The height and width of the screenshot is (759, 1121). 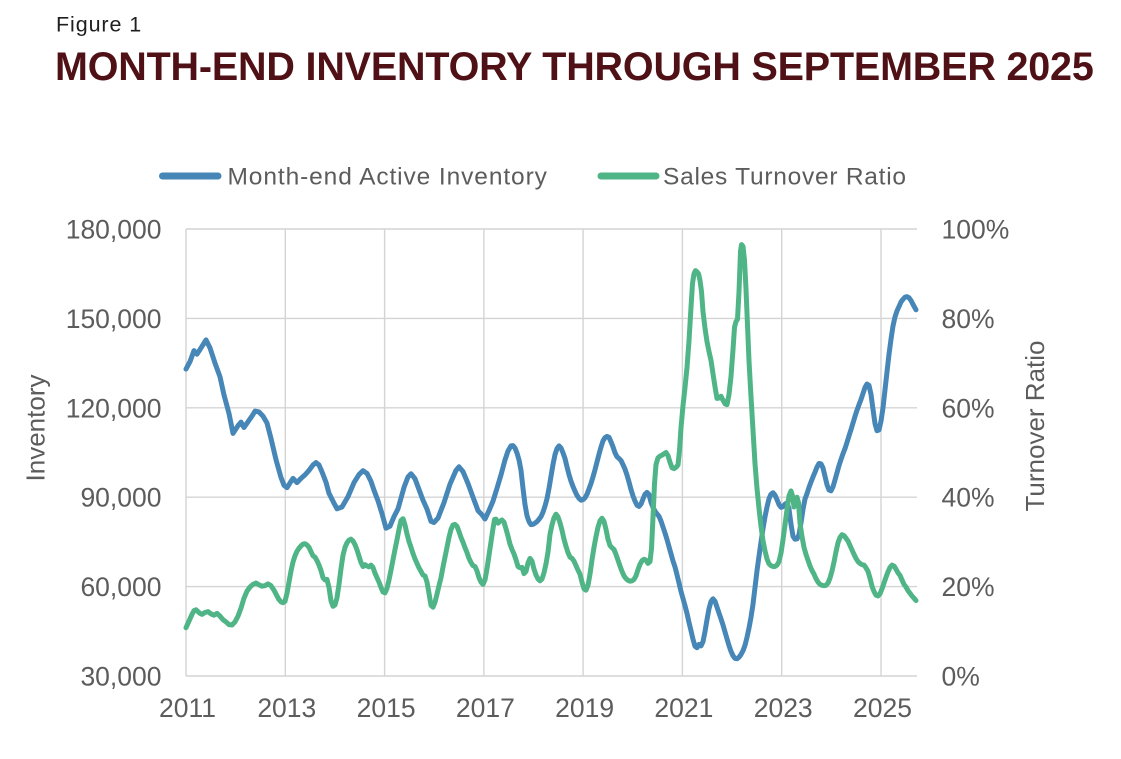 What do you see at coordinates (961, 677) in the screenshot?
I see `svg-text: 0%` at bounding box center [961, 677].